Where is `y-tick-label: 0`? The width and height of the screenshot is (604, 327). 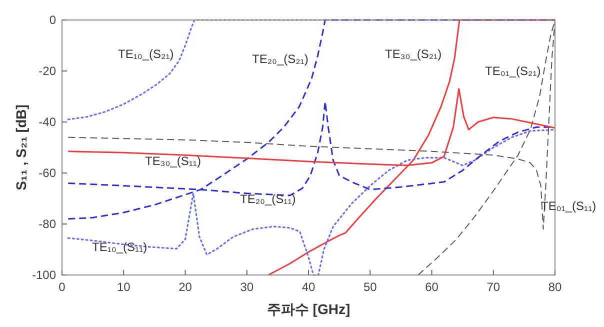
y-tick-label: 0 is located at coordinates (52, 20).